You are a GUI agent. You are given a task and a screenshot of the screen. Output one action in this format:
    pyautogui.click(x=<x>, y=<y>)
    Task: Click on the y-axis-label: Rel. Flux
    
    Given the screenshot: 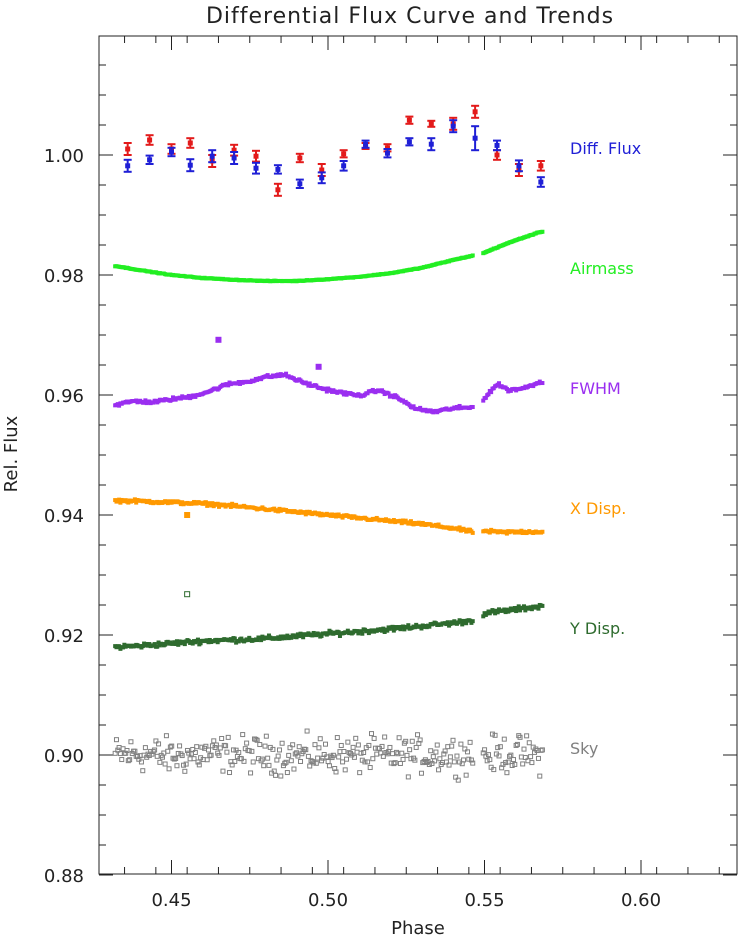 What is the action you would take?
    pyautogui.click(x=11, y=453)
    